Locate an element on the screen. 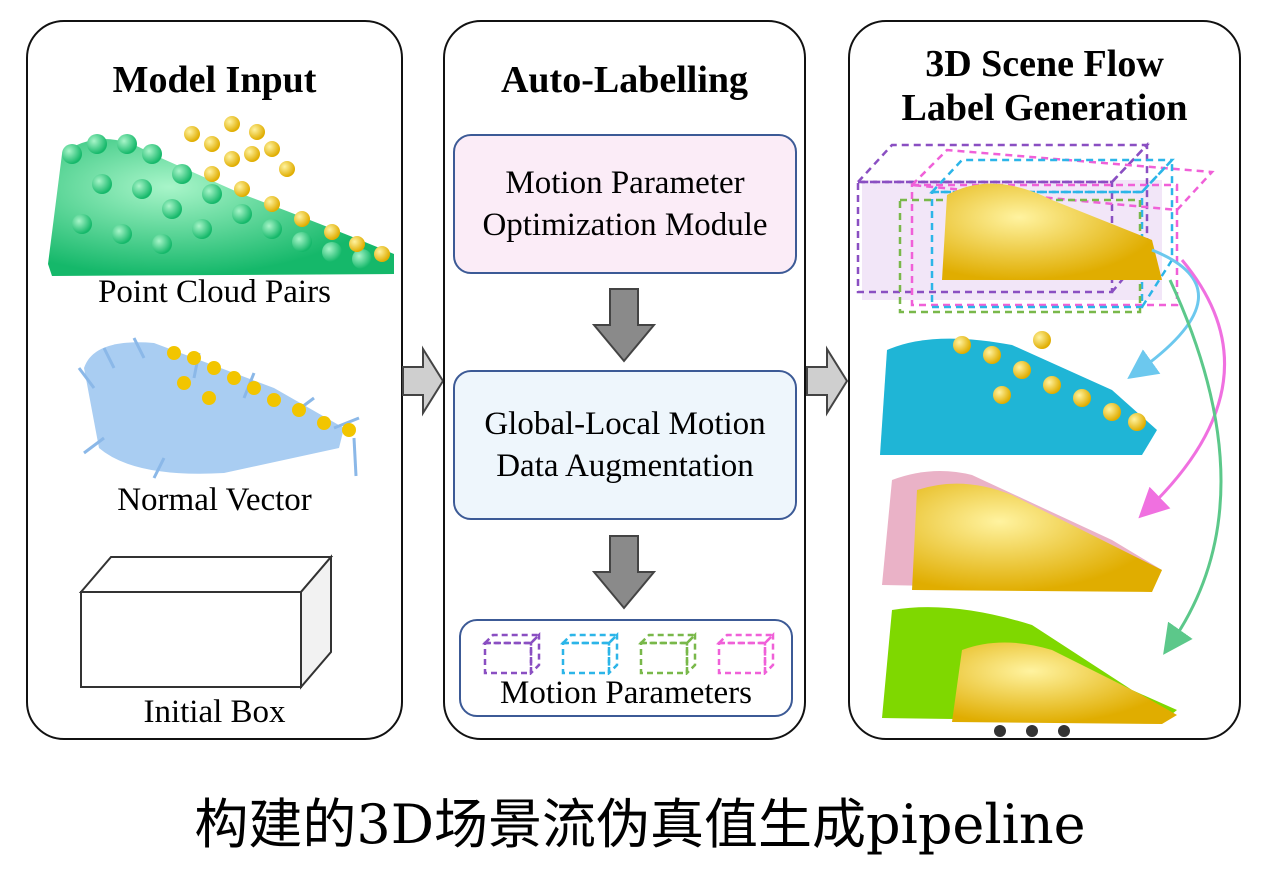 The height and width of the screenshot is (873, 1280). lime-scan is located at coordinates (1029, 665).